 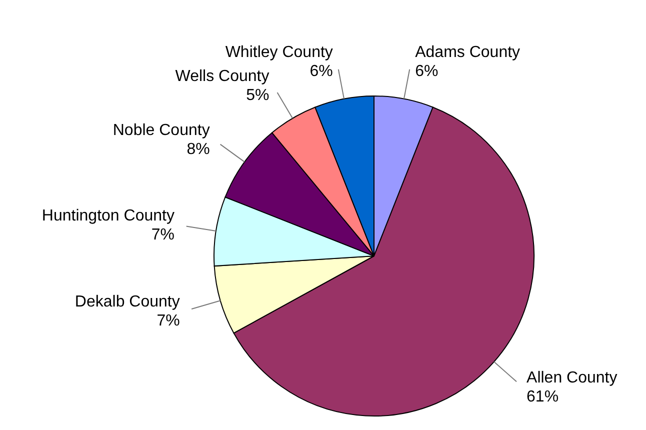 What do you see at coordinates (467, 53) in the screenshot?
I see `slice-label: Adams County` at bounding box center [467, 53].